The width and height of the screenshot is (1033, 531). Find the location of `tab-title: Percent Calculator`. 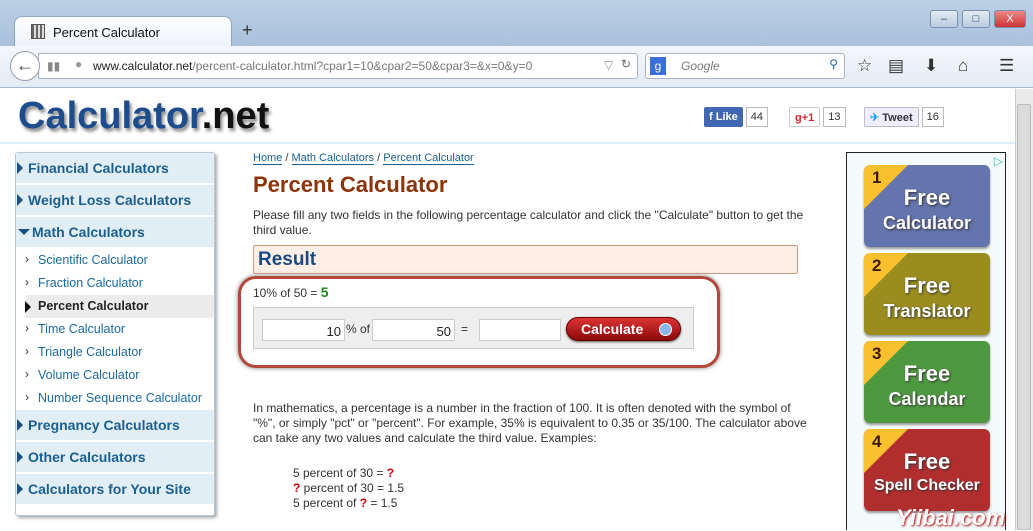

tab-title: Percent Calculator is located at coordinates (106, 32).